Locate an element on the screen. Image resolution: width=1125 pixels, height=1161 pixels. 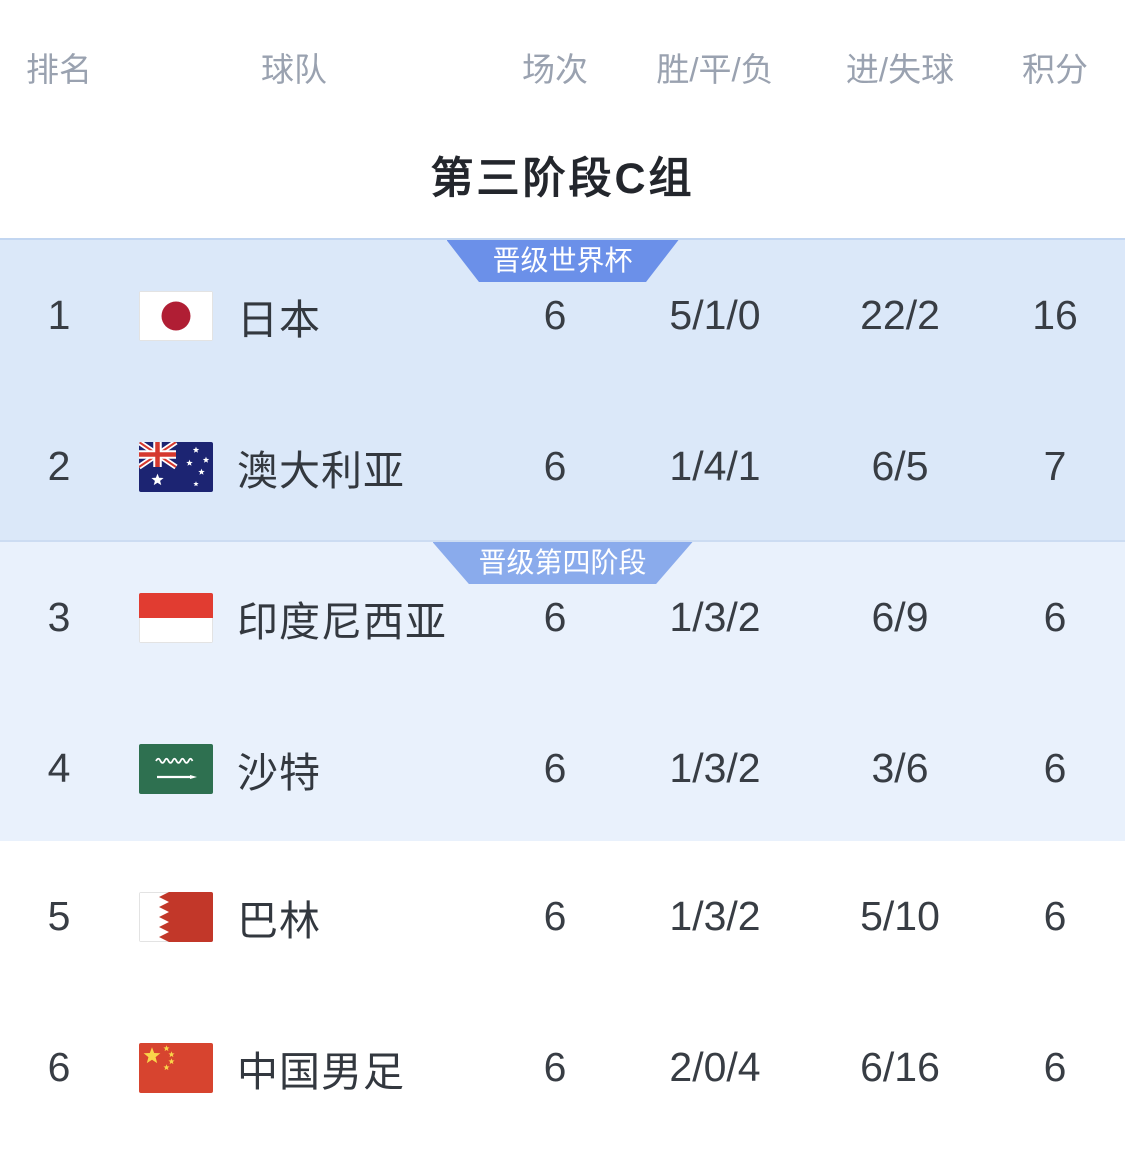
qualify-world-cup-badge: 晋级世界杯 is located at coordinates (562, 261).